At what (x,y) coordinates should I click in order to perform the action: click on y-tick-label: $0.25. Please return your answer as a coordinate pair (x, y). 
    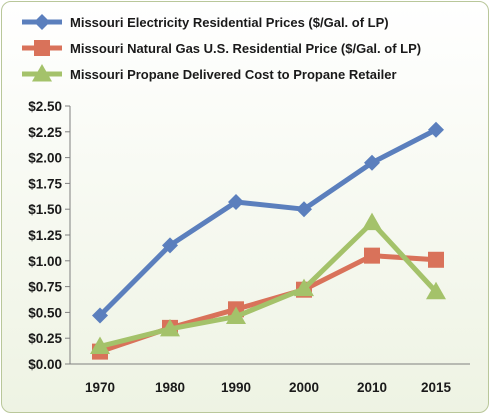
    Looking at the image, I should click on (45, 338).